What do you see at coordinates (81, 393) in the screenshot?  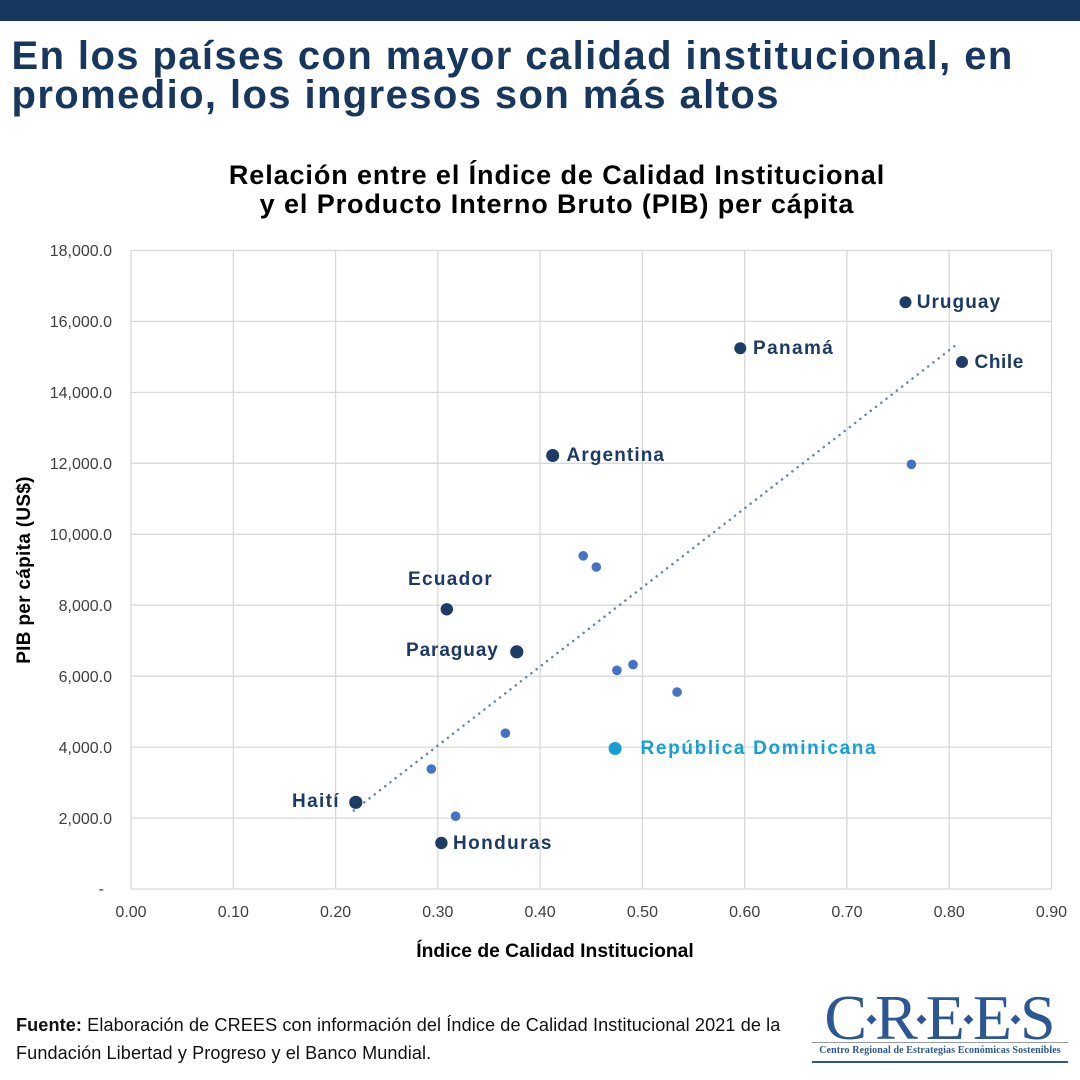 I see `svg-text: 14,000.0` at bounding box center [81, 393].